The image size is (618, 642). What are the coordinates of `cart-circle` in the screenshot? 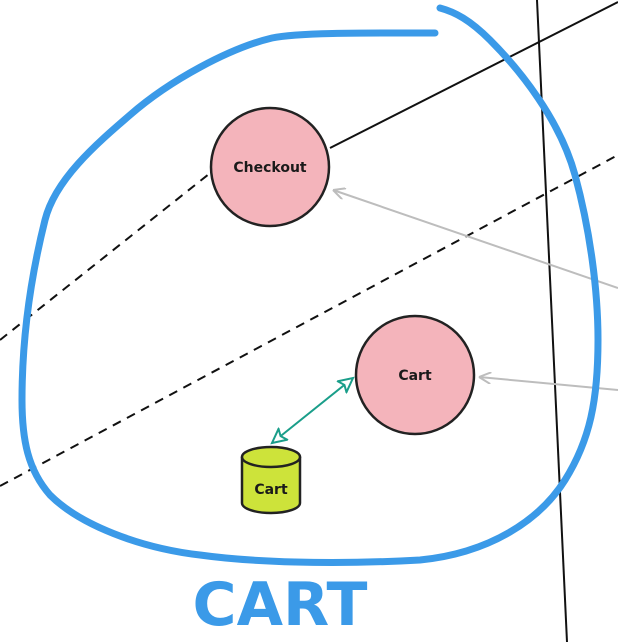 It's located at (415, 375).